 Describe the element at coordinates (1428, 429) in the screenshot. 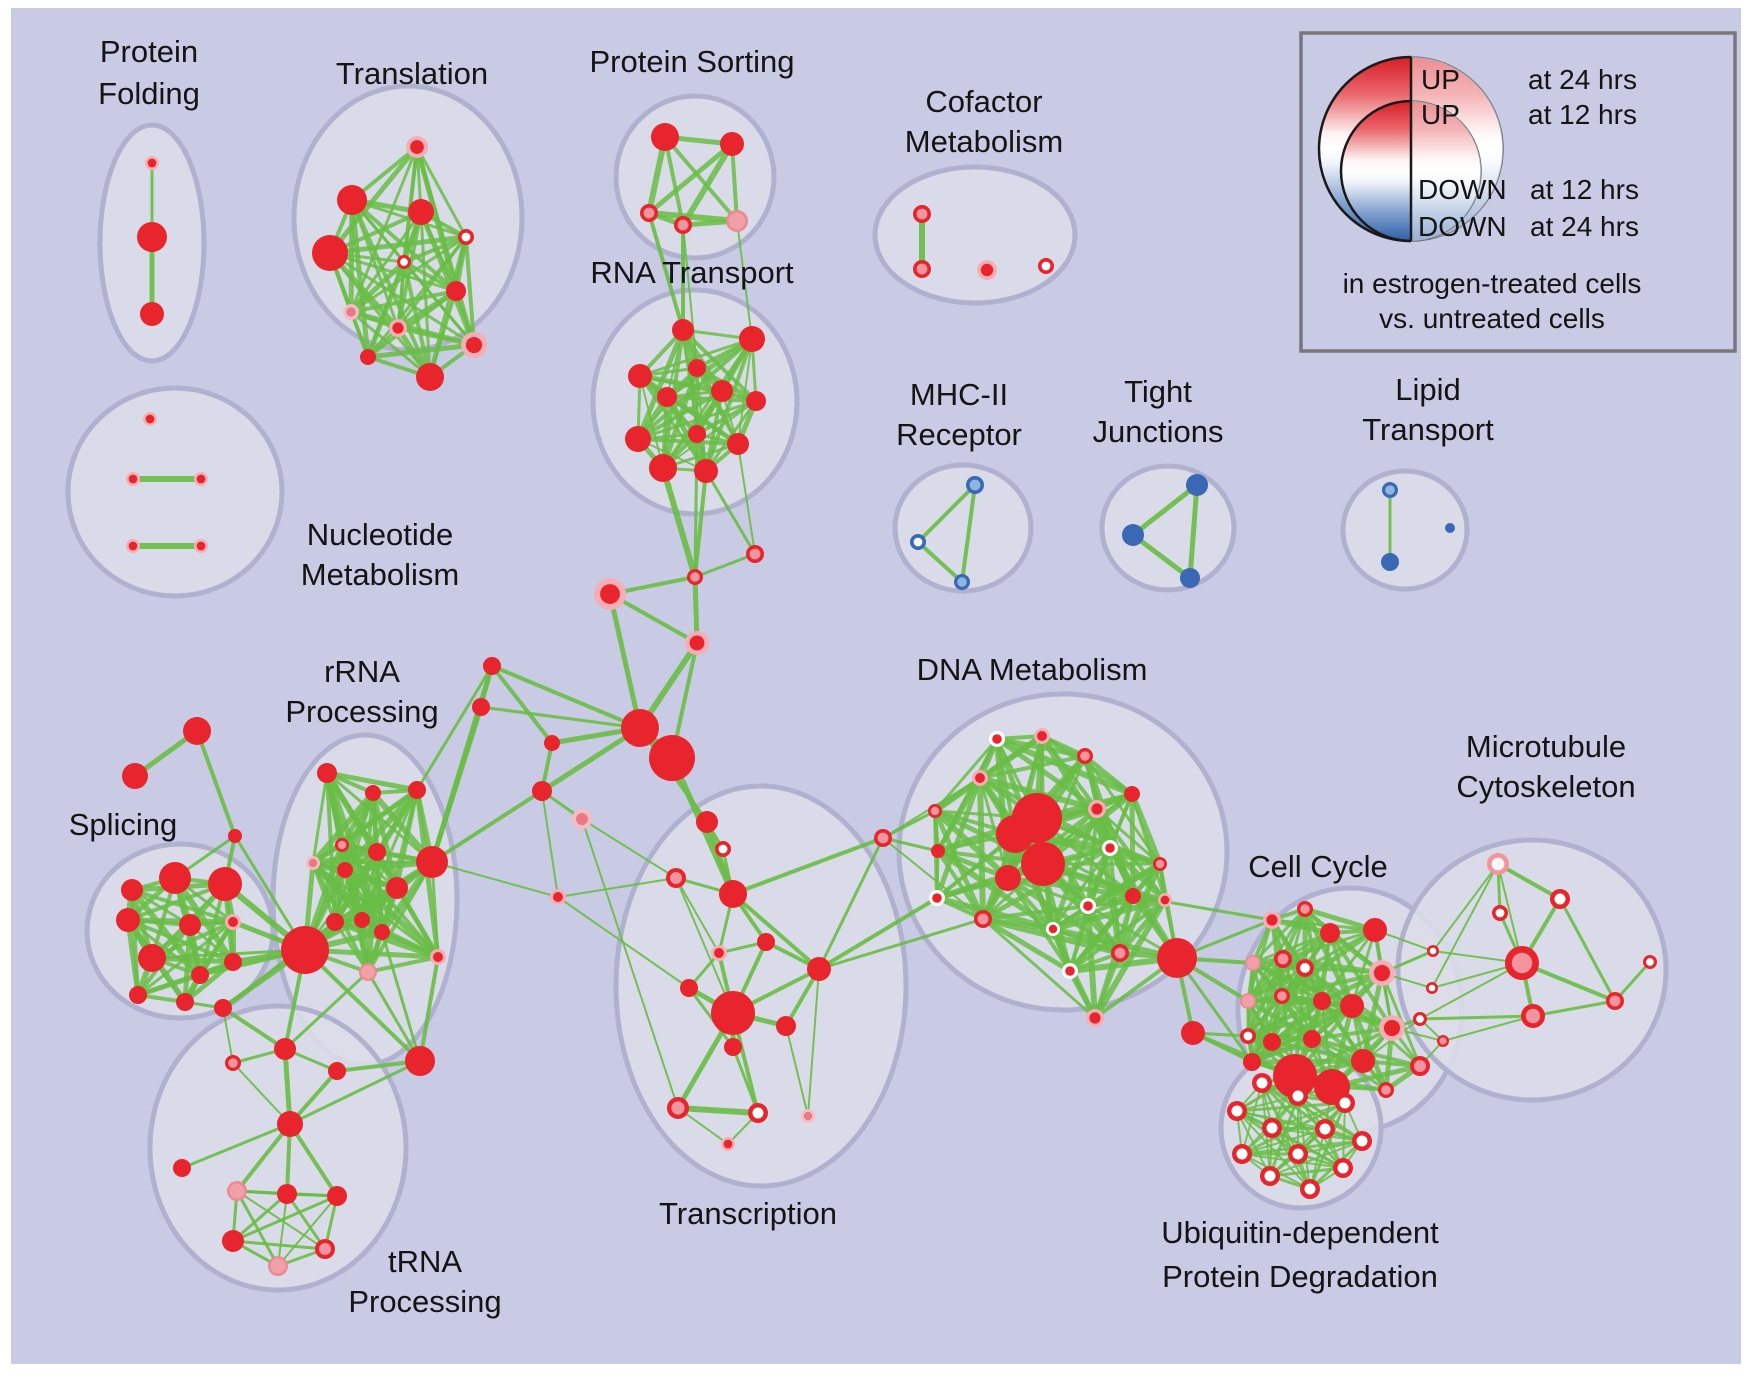

I see `cluster-label-lipid-transport: Transport` at that location.